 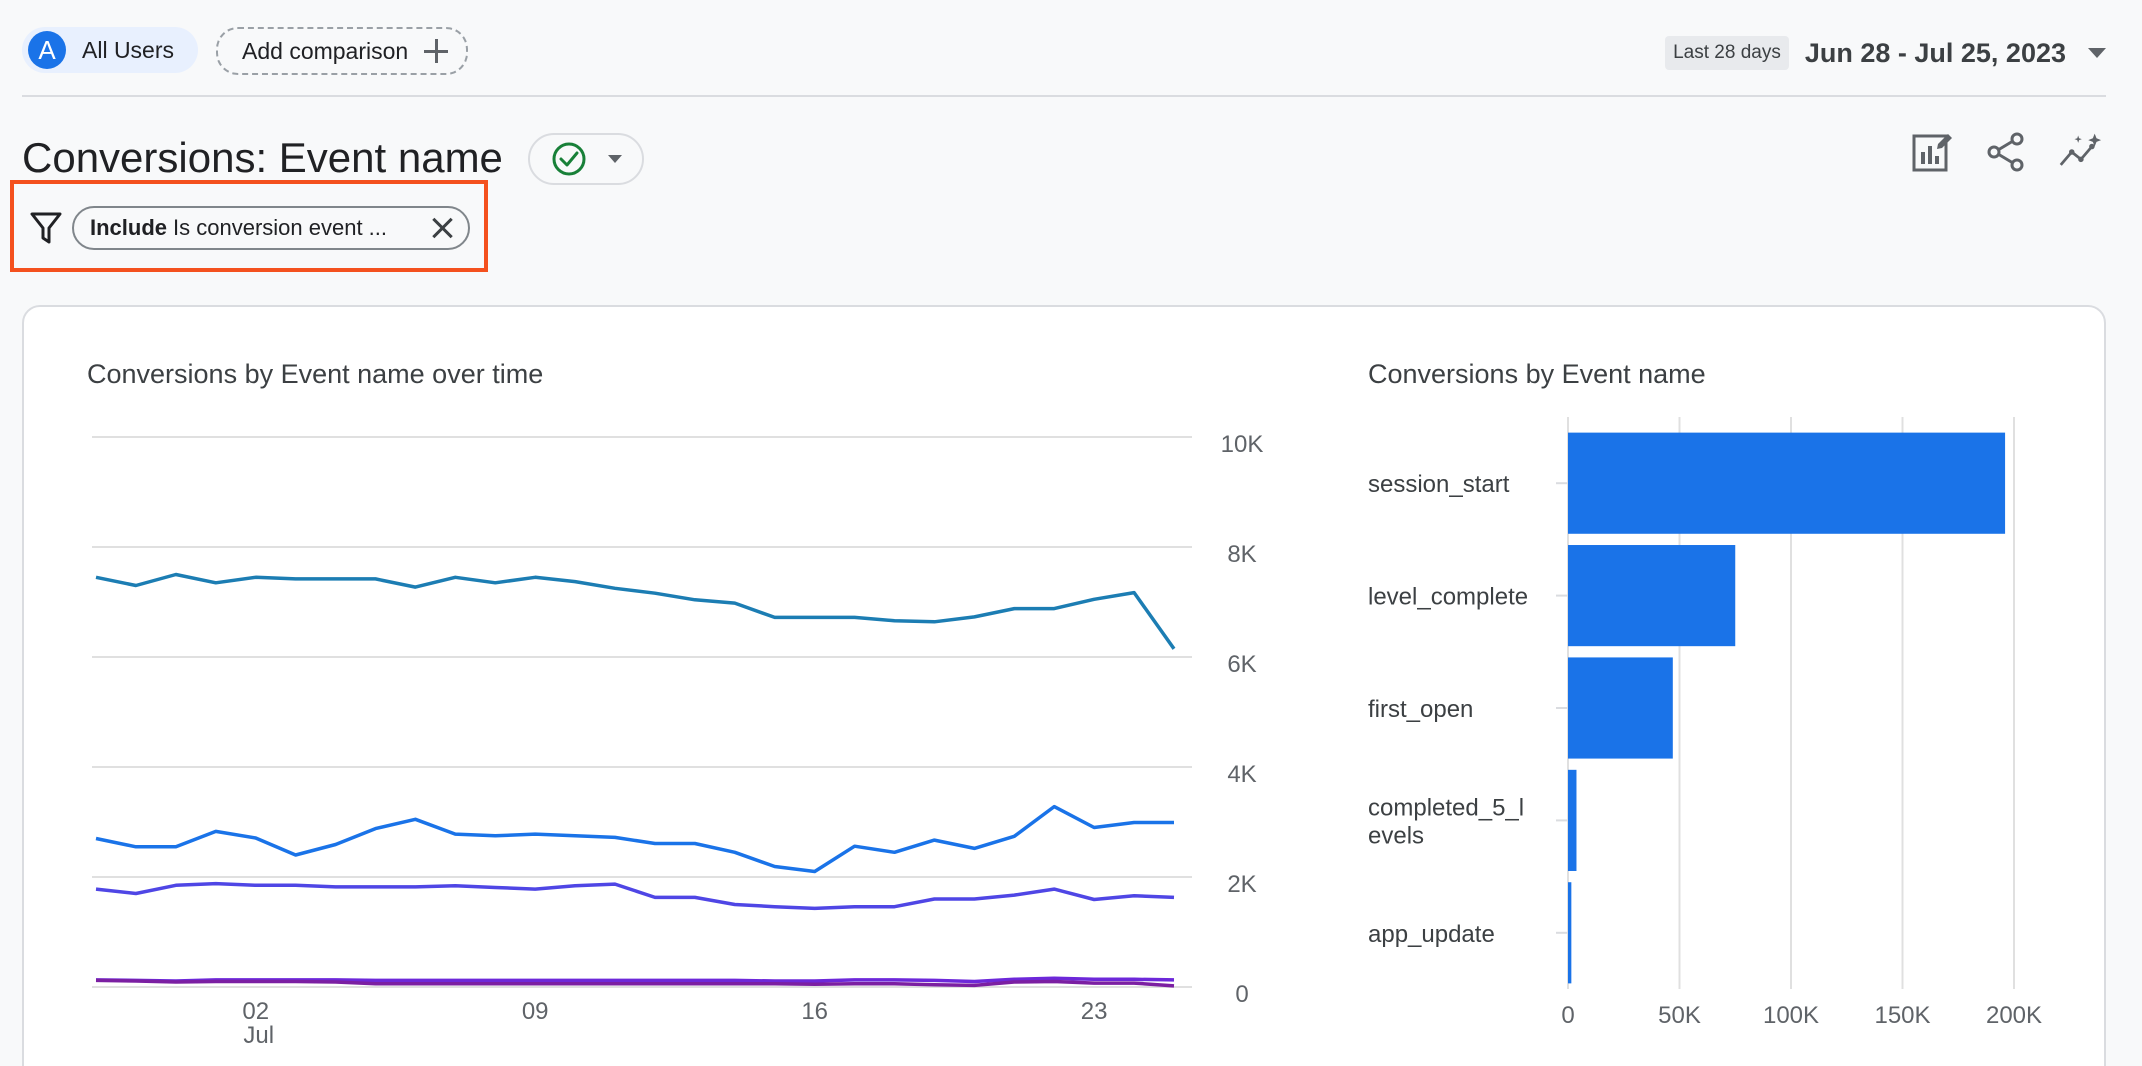 What do you see at coordinates (1727, 53) in the screenshot?
I see `date-preset-badge: Last 28 days` at bounding box center [1727, 53].